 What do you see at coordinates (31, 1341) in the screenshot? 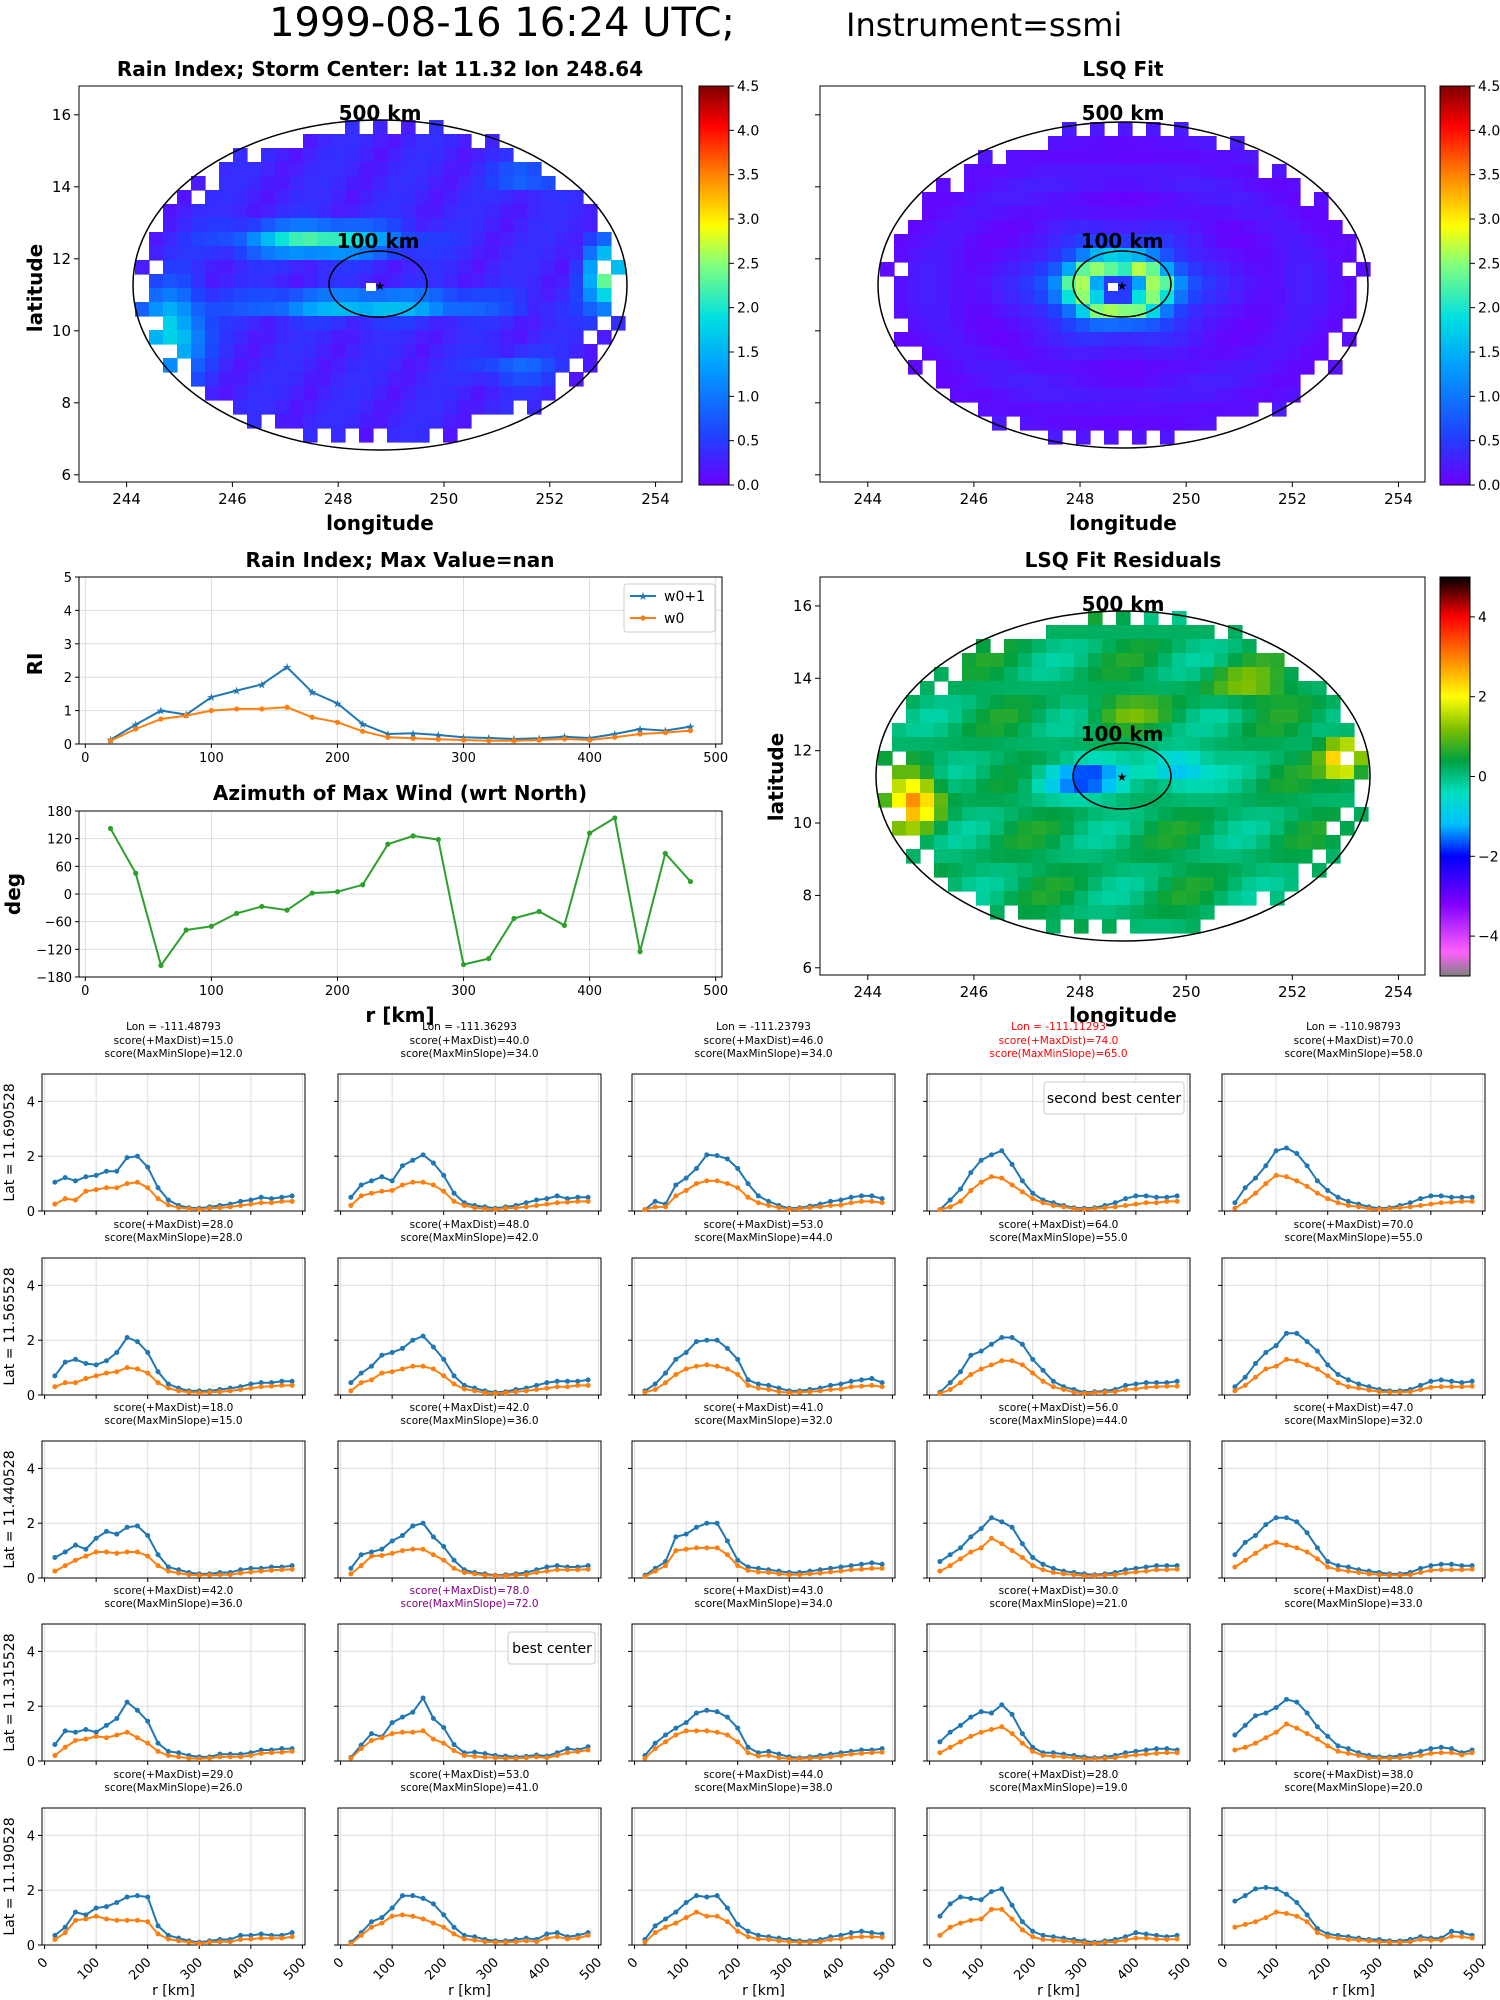
I see `ytick-label: 2` at bounding box center [31, 1341].